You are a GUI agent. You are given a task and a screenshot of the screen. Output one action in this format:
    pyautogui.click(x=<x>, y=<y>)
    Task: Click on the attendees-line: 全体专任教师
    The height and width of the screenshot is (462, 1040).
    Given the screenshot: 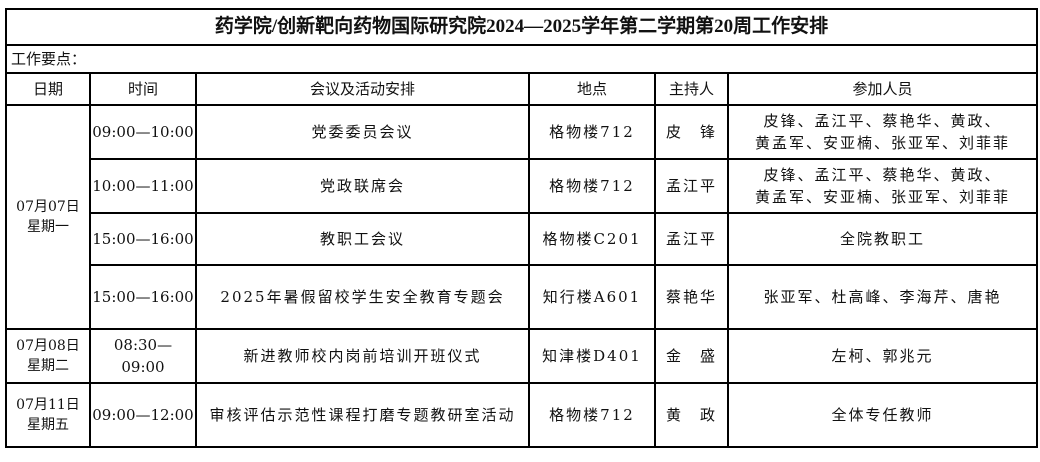 What is the action you would take?
    pyautogui.click(x=882, y=415)
    